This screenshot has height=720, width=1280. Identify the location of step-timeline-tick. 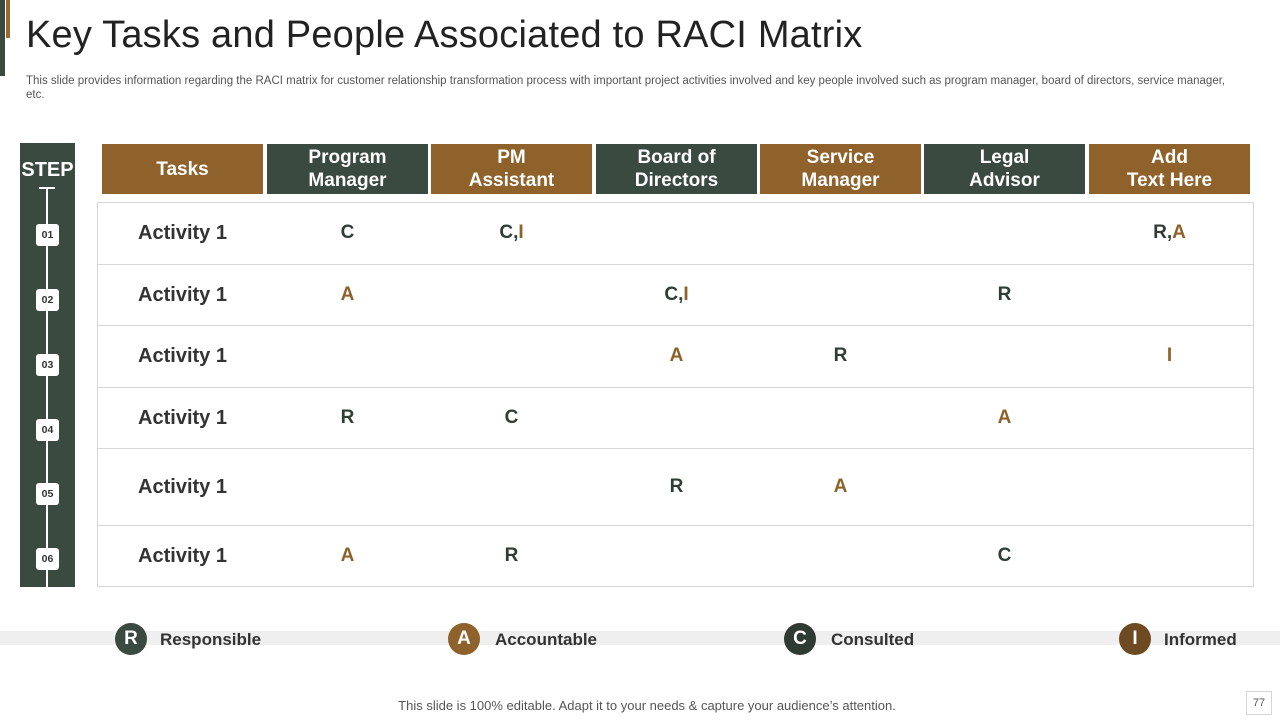
(47, 188).